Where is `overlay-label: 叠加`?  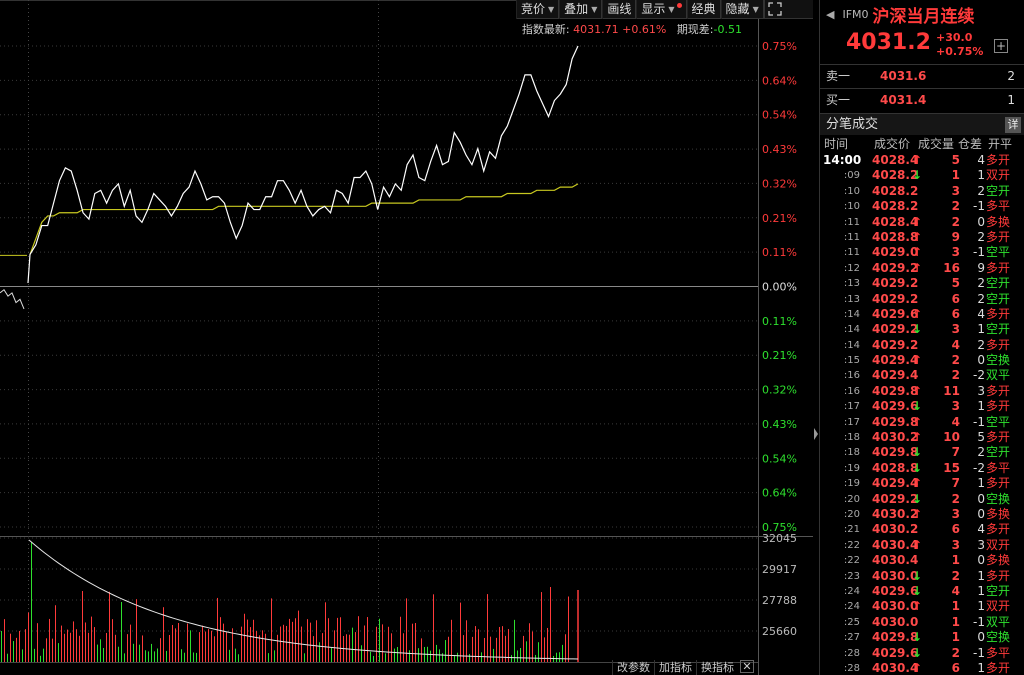
overlay-label: 叠加 is located at coordinates (576, 9).